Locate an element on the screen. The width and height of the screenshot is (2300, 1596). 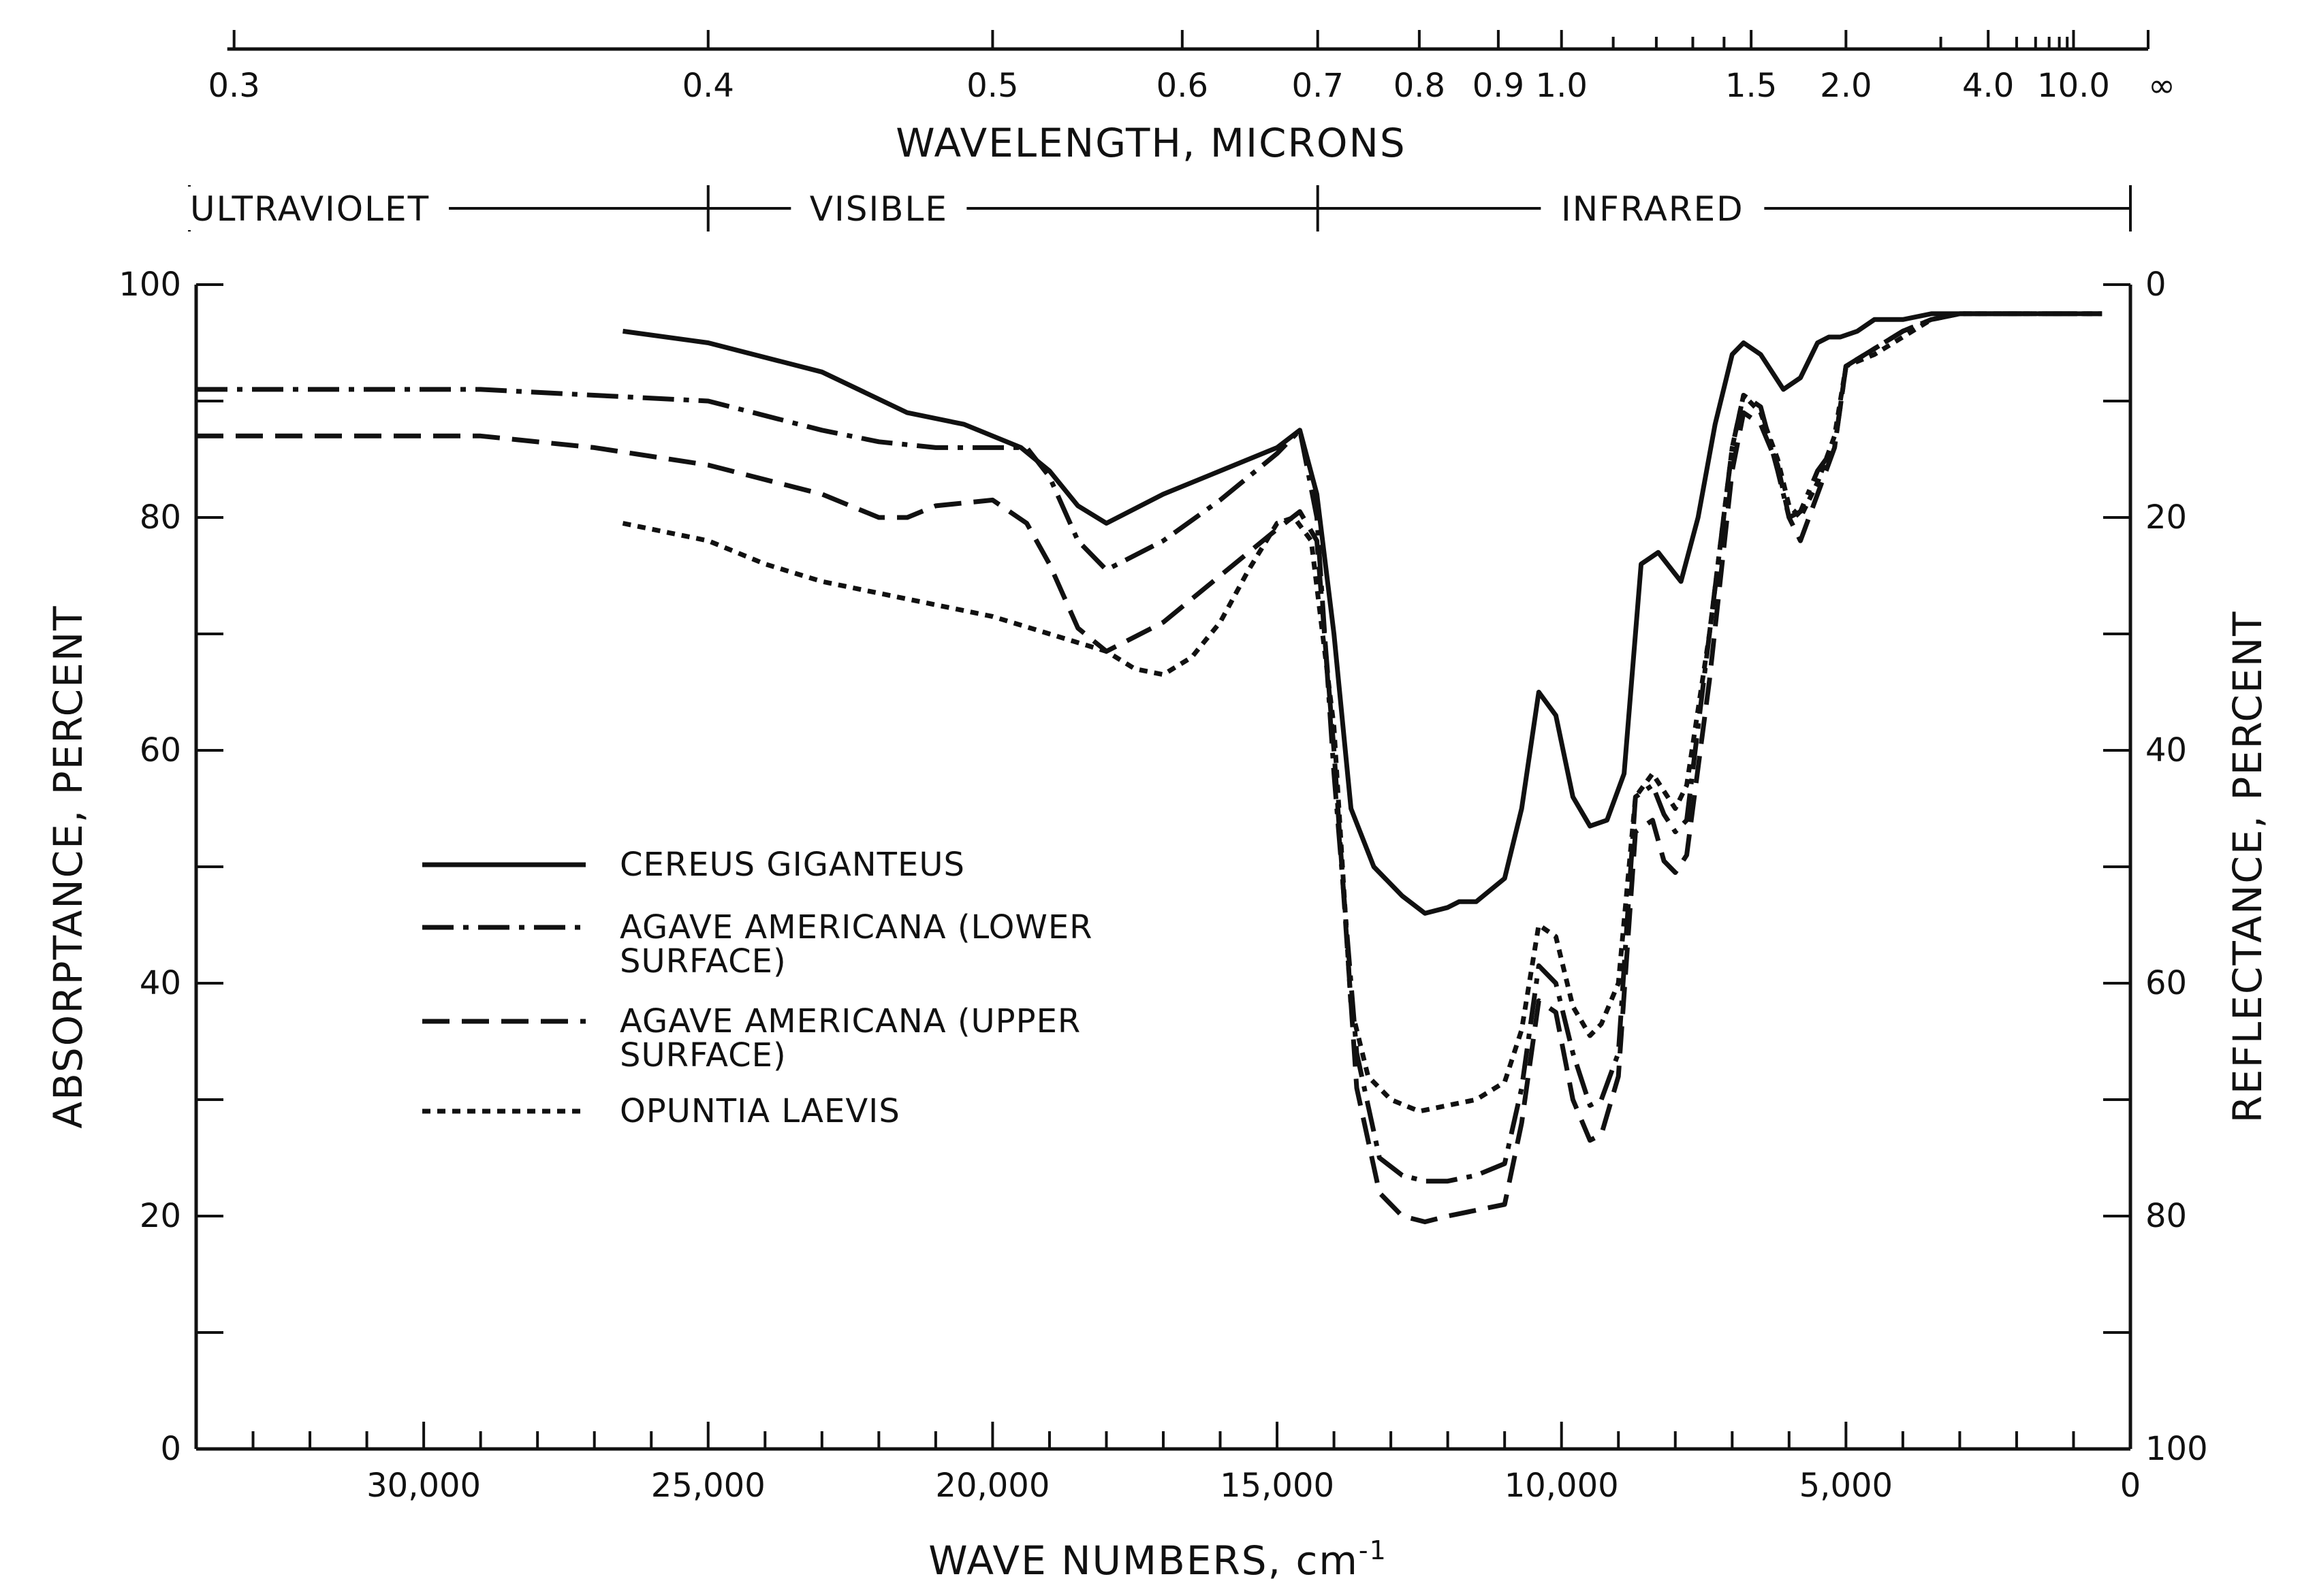
y-right-tick-label: 40 is located at coordinates (2166, 750).